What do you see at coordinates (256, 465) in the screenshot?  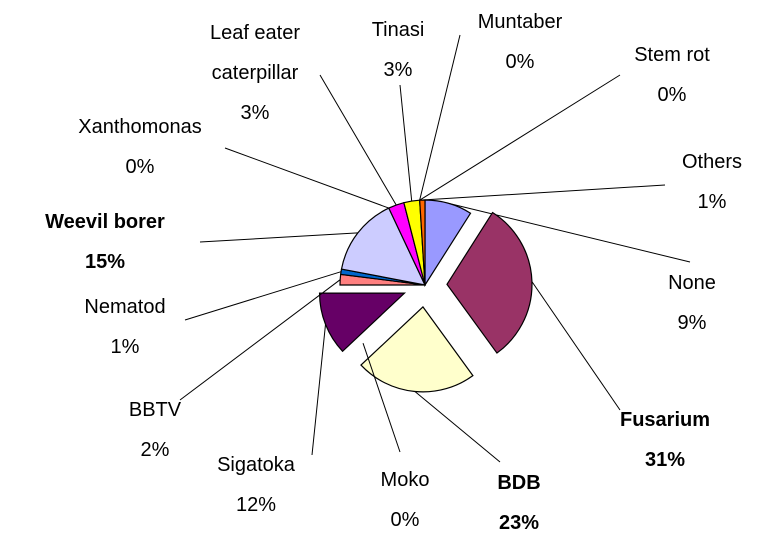 I see `category-label: Sigatoka` at bounding box center [256, 465].